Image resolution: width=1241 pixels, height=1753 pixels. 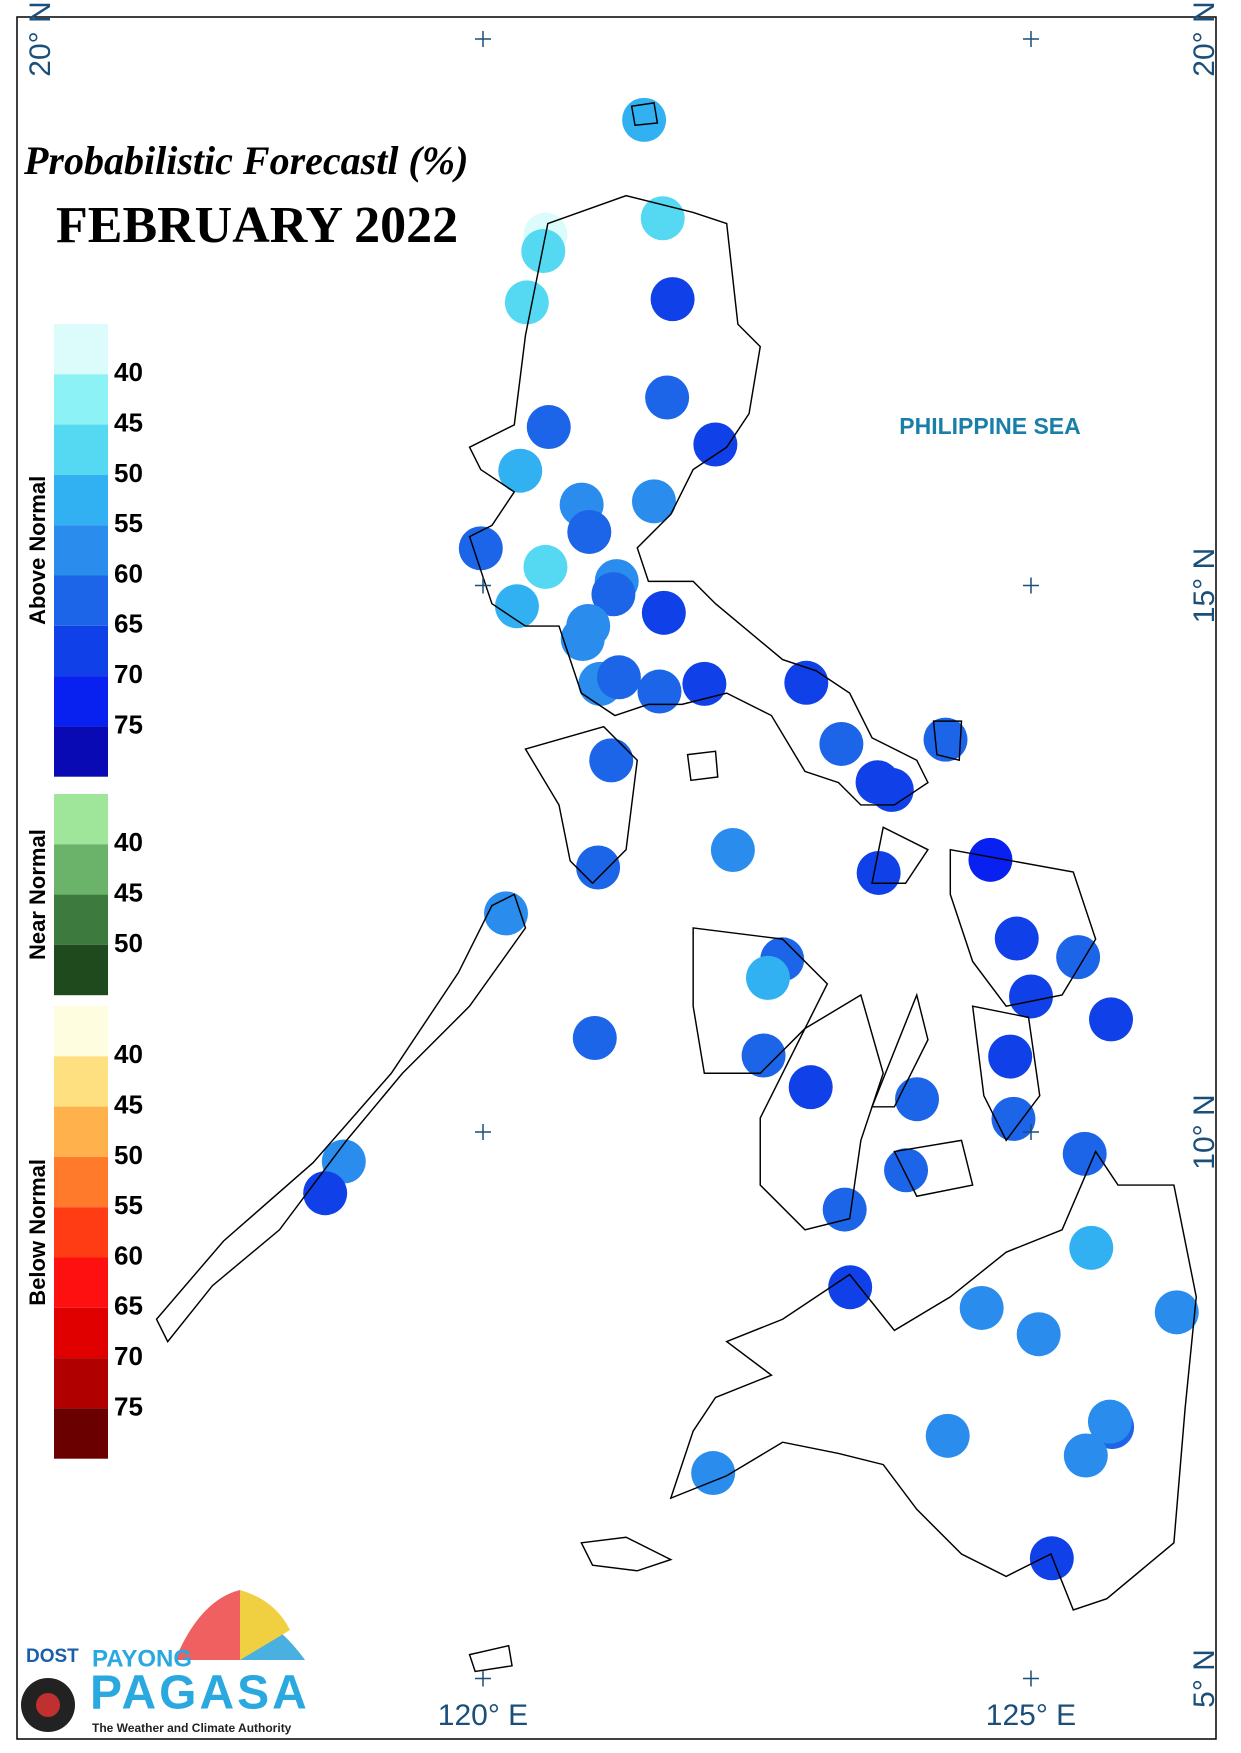 I want to click on logo-brand-top: PAYONG, so click(x=142, y=1658).